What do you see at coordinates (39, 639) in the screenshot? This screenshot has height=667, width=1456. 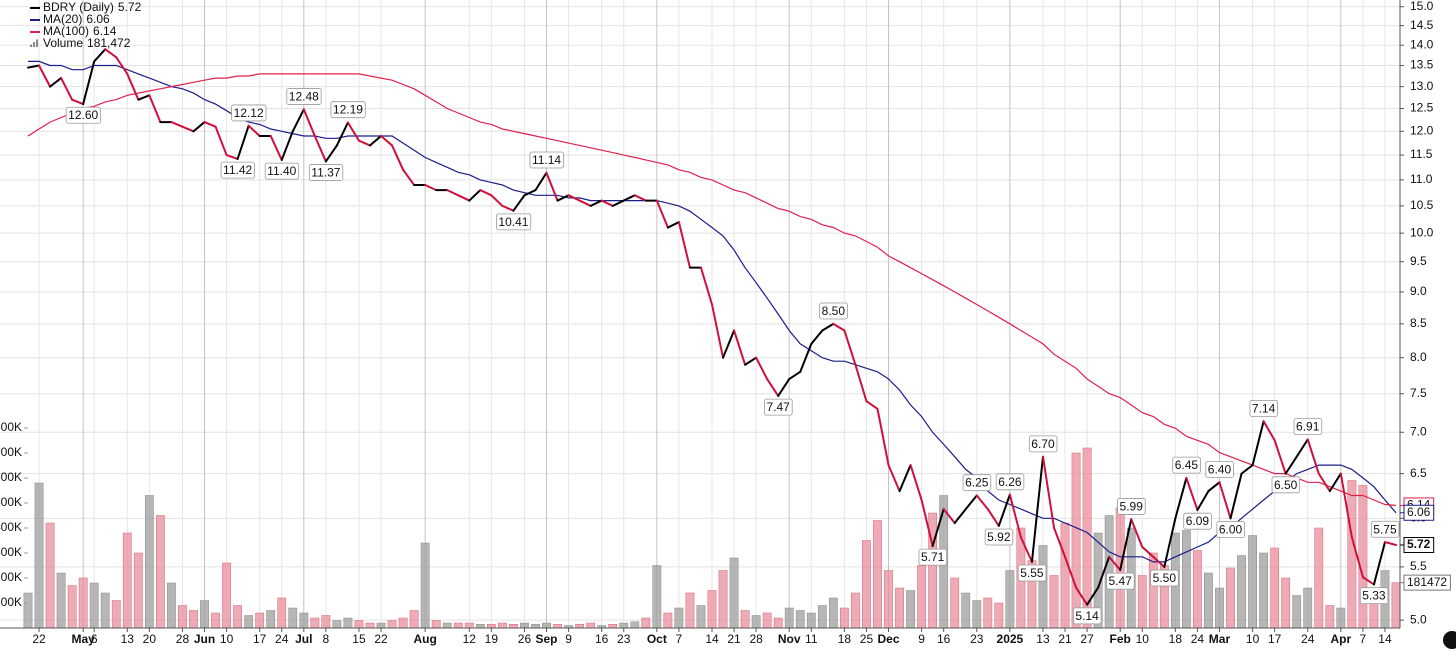 I see `x-tick-label: 22` at bounding box center [39, 639].